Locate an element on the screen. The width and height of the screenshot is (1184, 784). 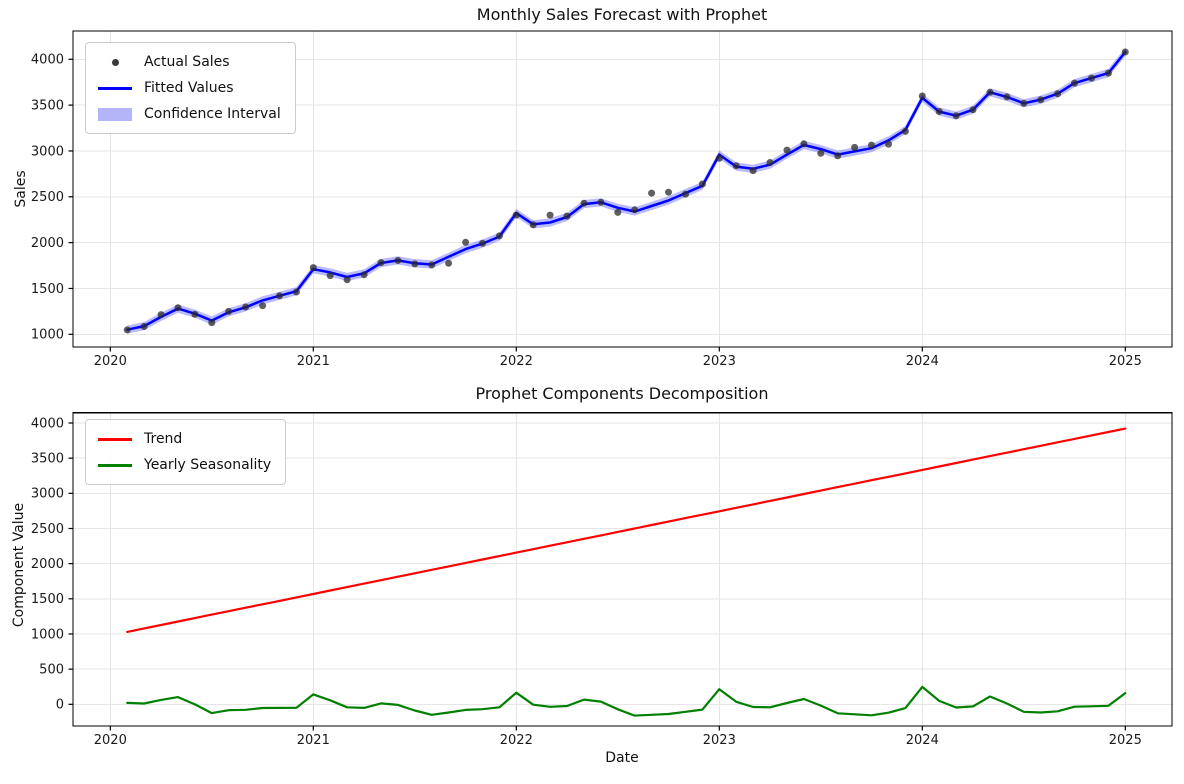
legend-label: Trend is located at coordinates (163, 439).